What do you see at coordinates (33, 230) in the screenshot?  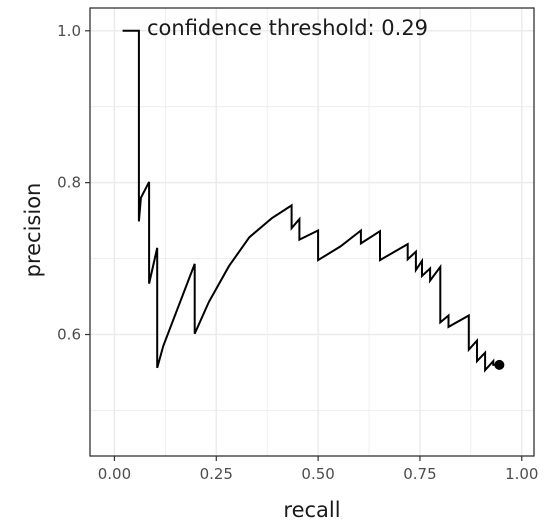 I see `y-axis-title: precision` at bounding box center [33, 230].